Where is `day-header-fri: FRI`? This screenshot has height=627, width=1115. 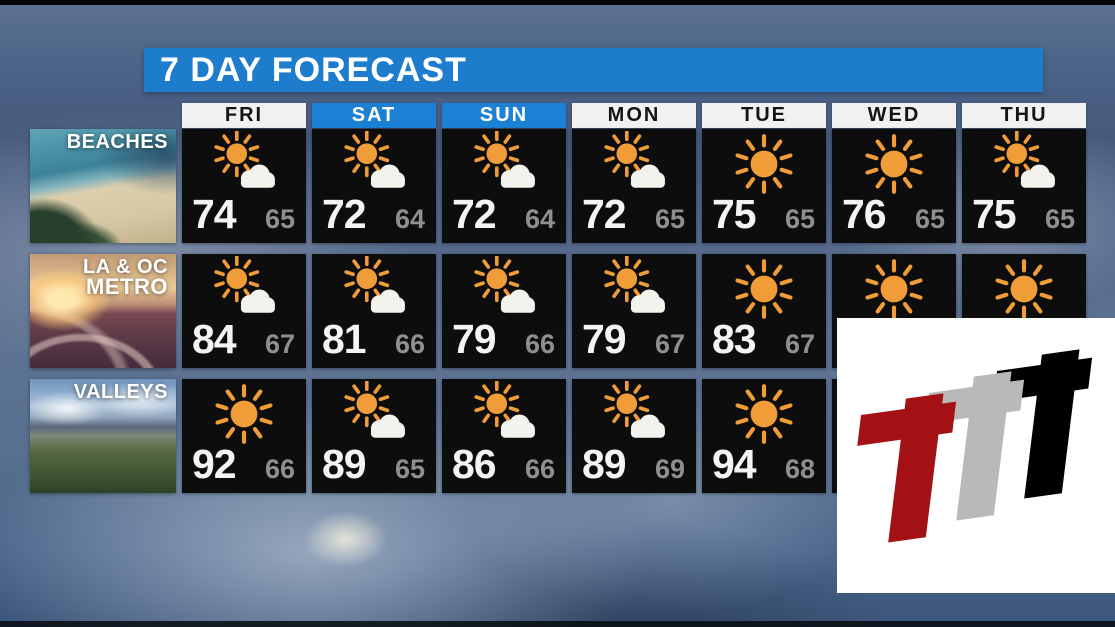 day-header-fri: FRI is located at coordinates (244, 115).